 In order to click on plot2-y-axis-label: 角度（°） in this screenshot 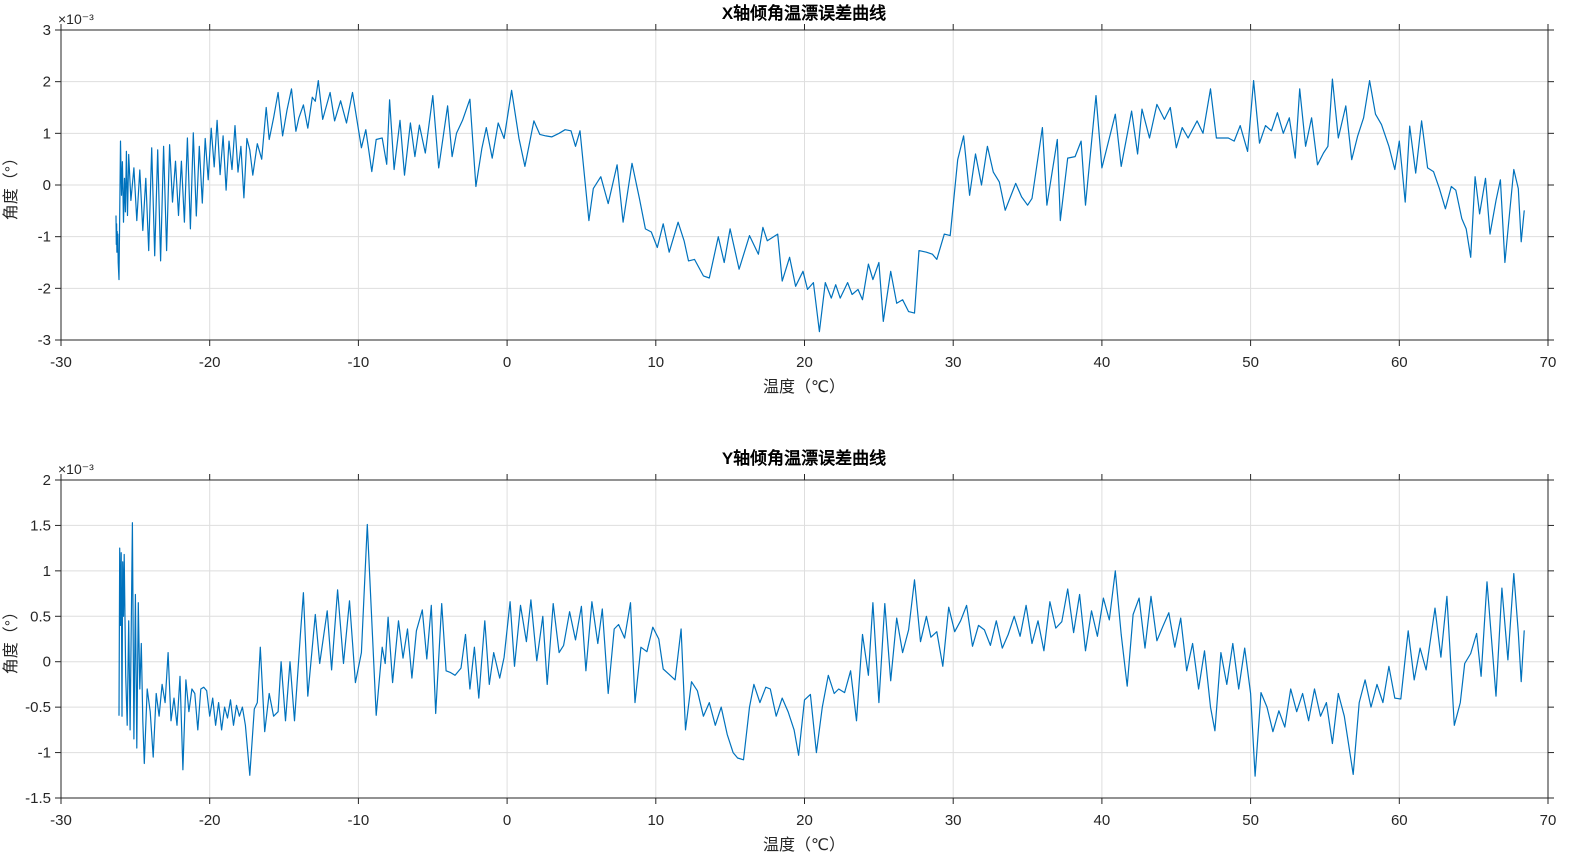, I will do `click(11, 639)`.